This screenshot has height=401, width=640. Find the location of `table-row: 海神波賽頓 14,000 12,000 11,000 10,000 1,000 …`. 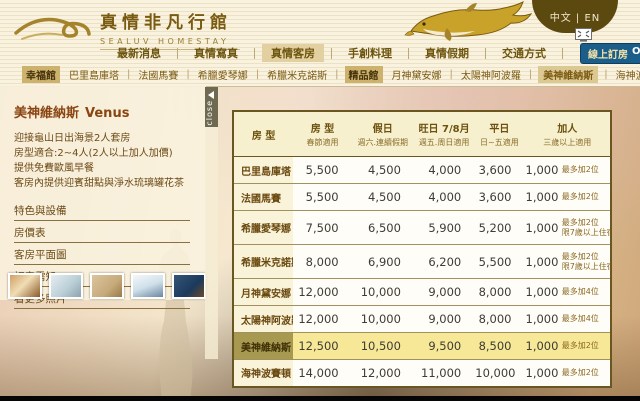

table-row: 海神波賽頓 14,000 12,000 11,000 10,000 1,000 … is located at coordinates (422, 373).